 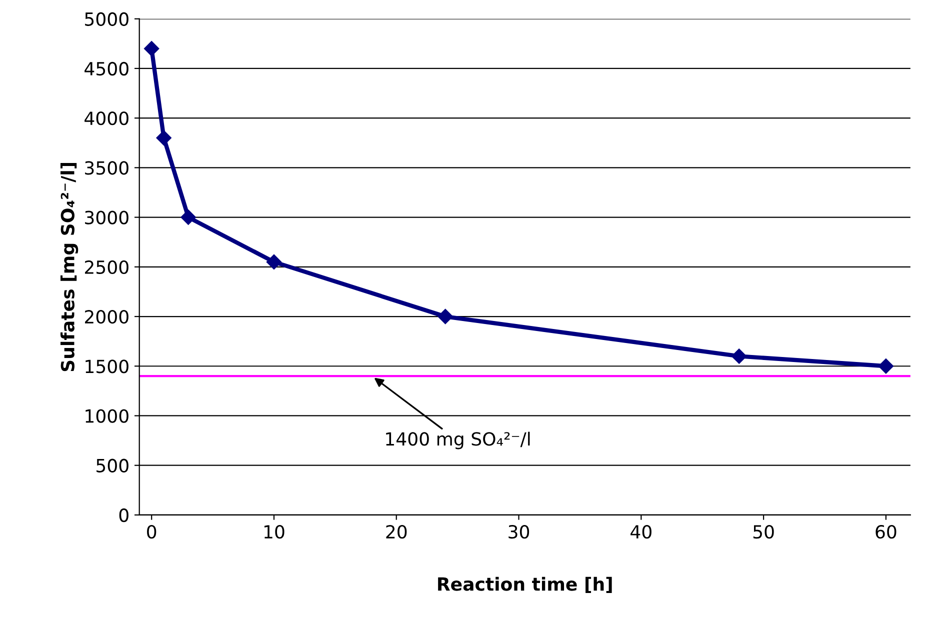 What do you see at coordinates (106, 69) in the screenshot?
I see `y-tick-label: 4500` at bounding box center [106, 69].